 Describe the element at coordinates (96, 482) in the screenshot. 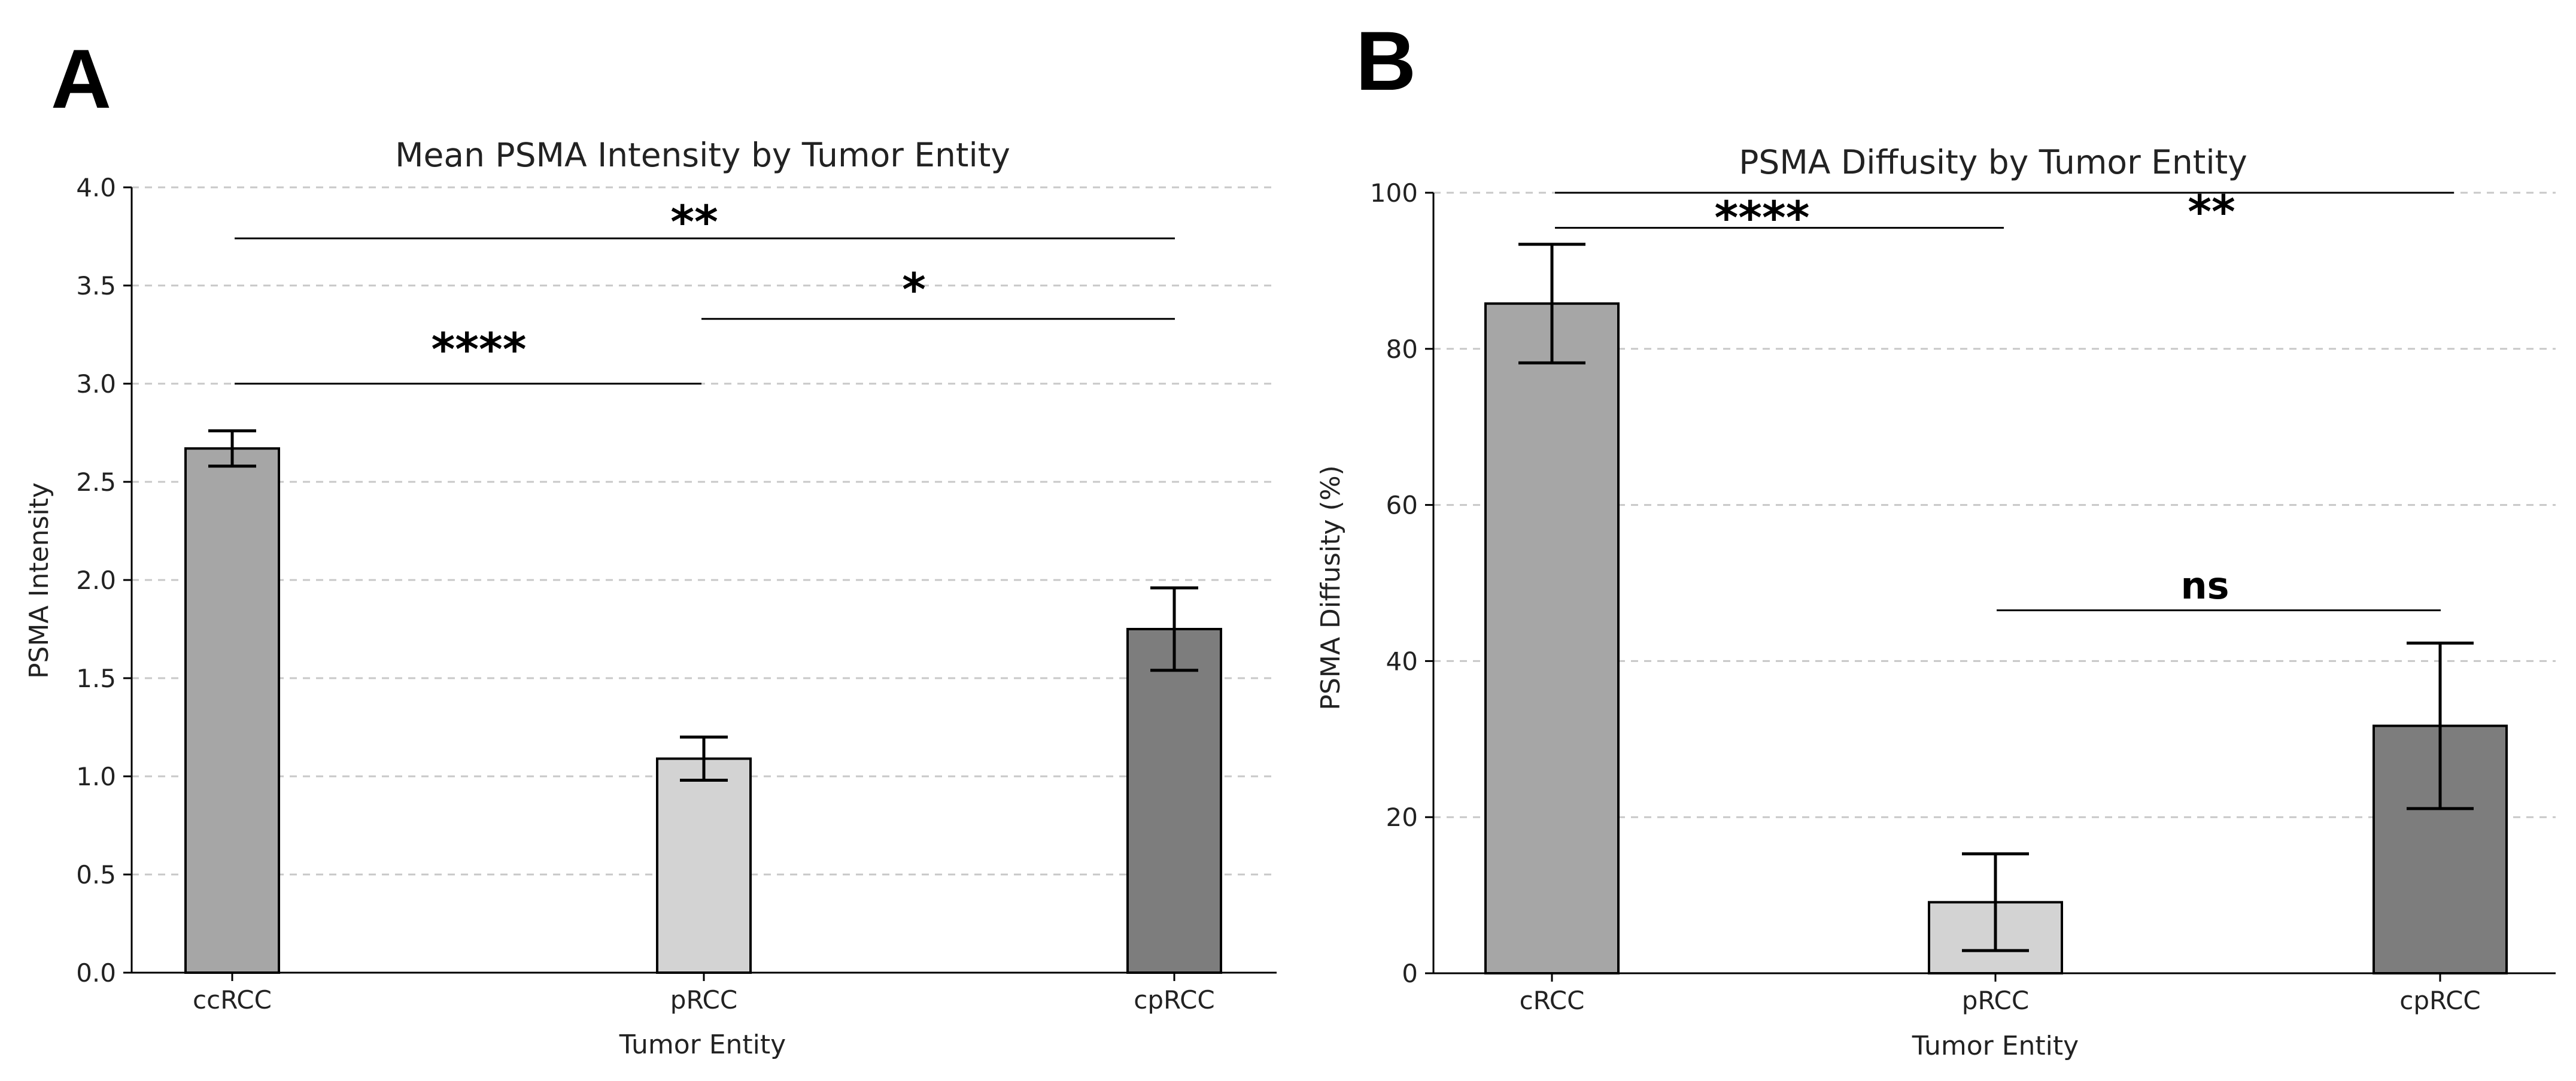

I see `y-tick-label: 2.5` at that location.